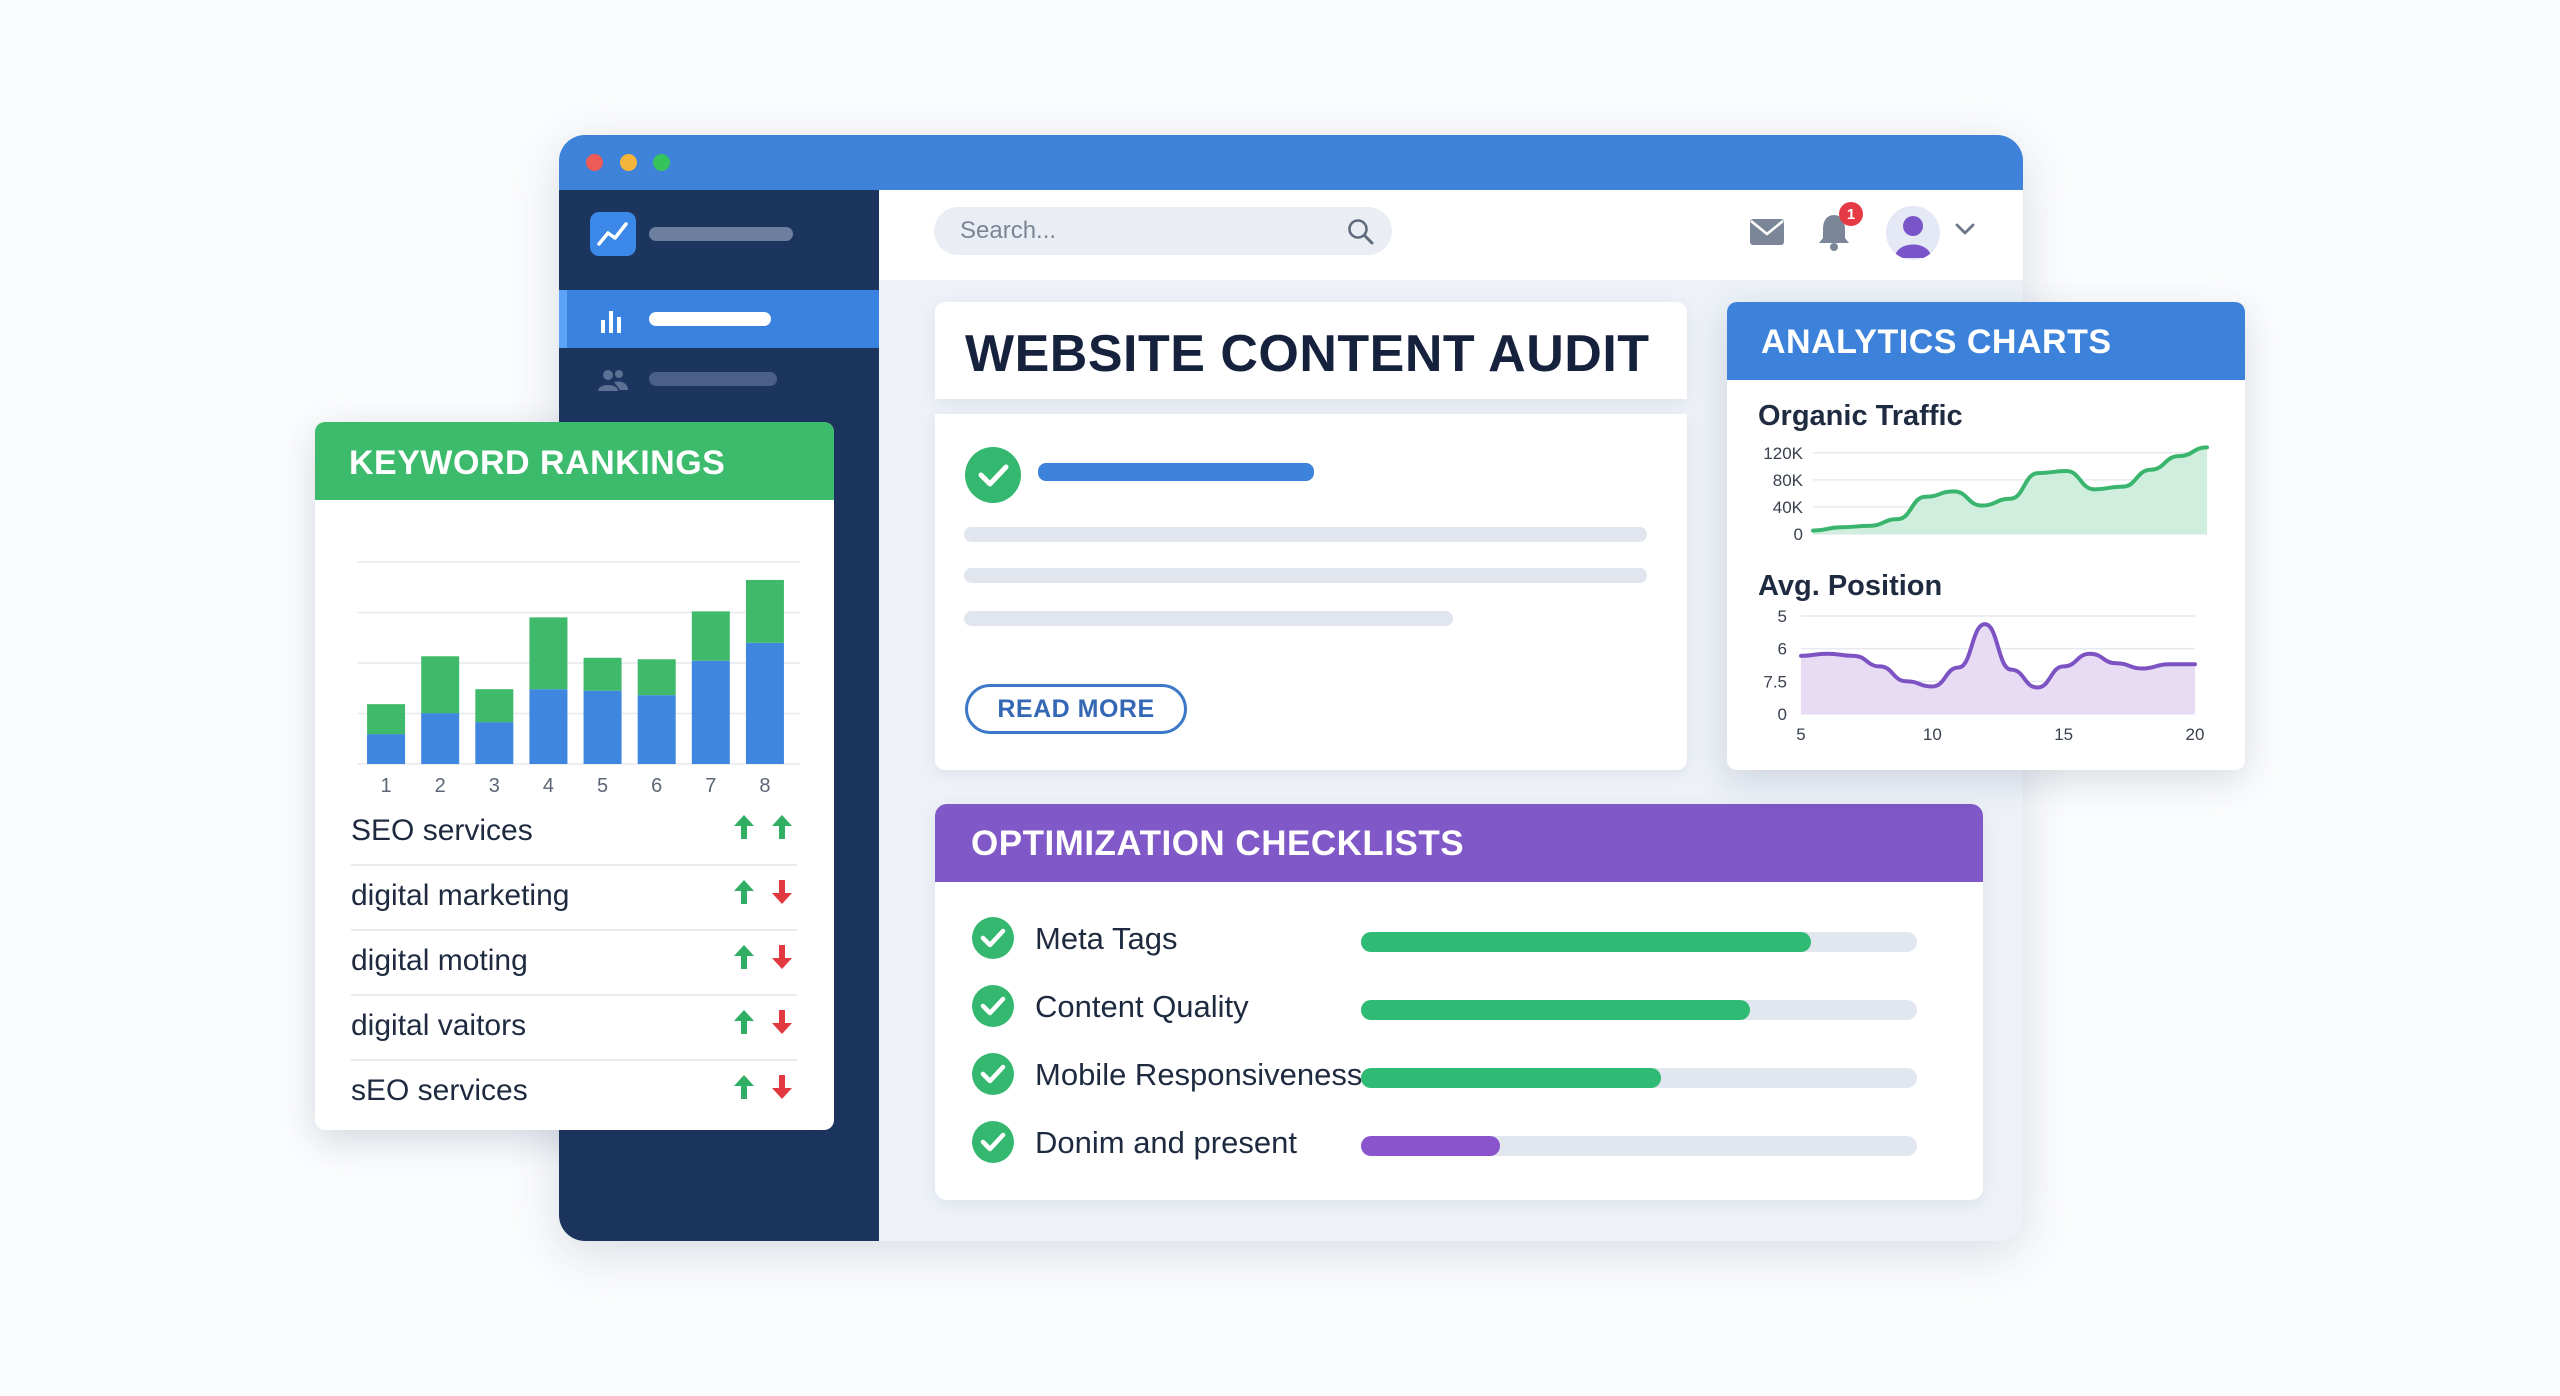  I want to click on checklist-item: Donim and present, so click(1471, 1142).